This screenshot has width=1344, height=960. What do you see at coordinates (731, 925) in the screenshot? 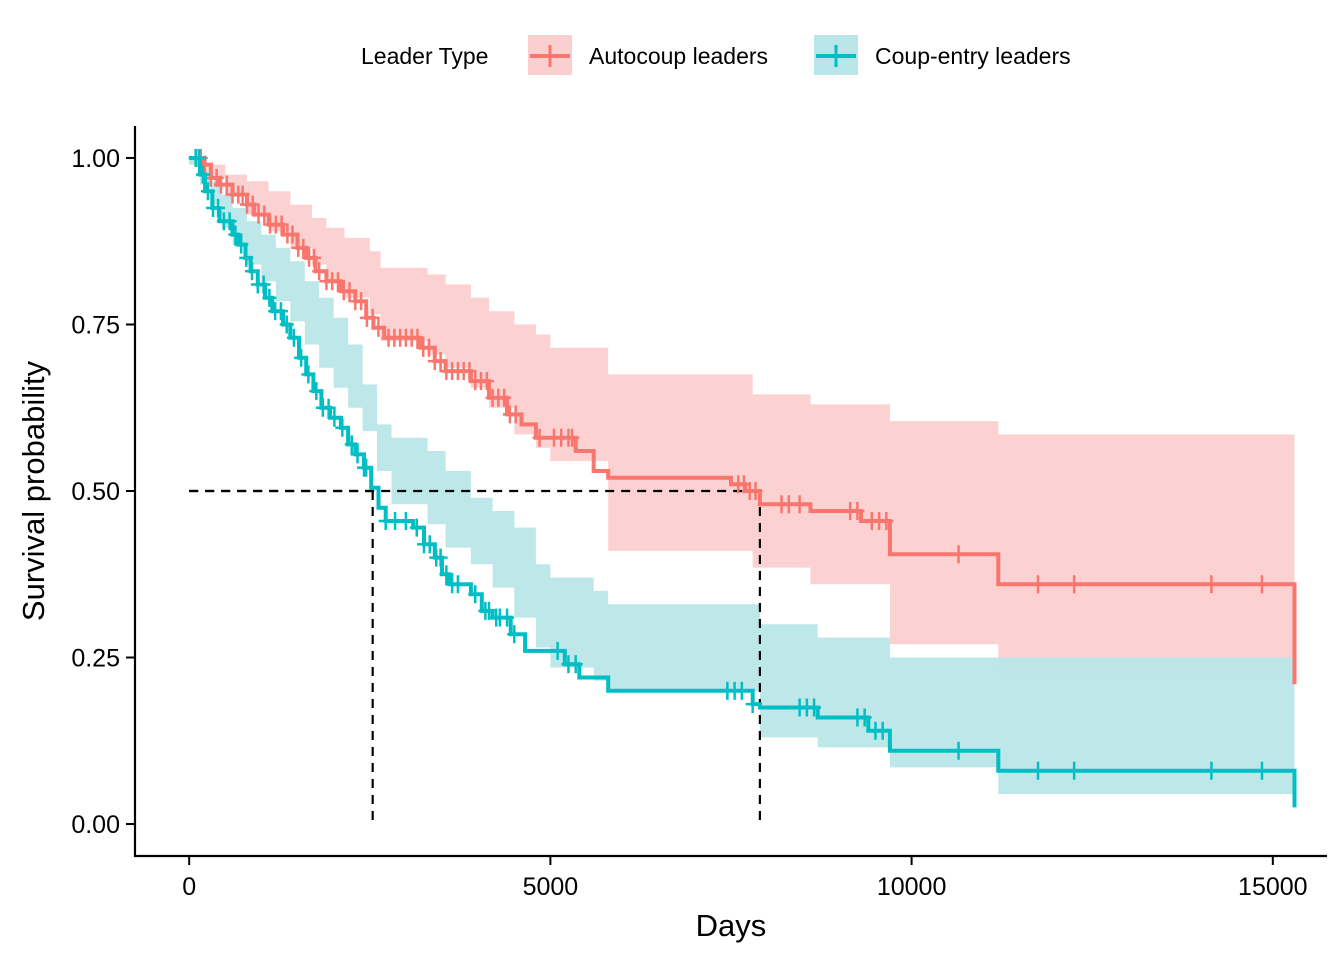
I see `x-axis-title: Days` at bounding box center [731, 925].